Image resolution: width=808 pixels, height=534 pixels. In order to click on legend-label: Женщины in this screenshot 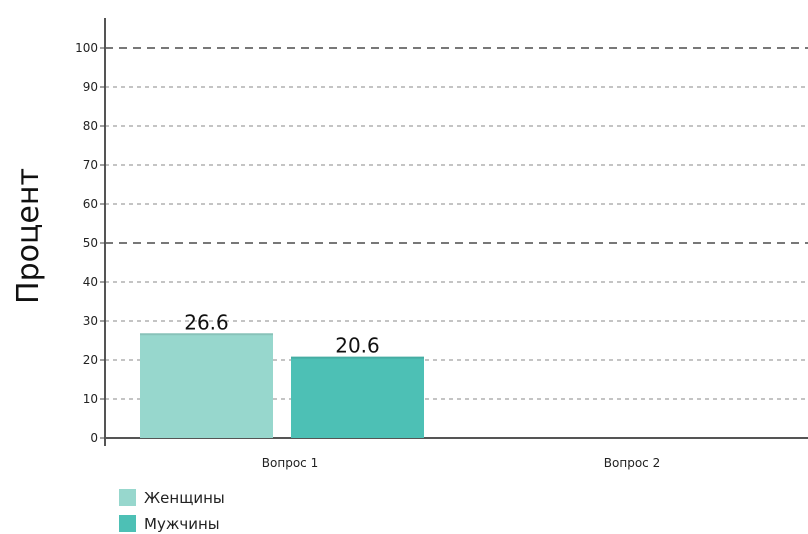, I will do `click(184, 498)`.